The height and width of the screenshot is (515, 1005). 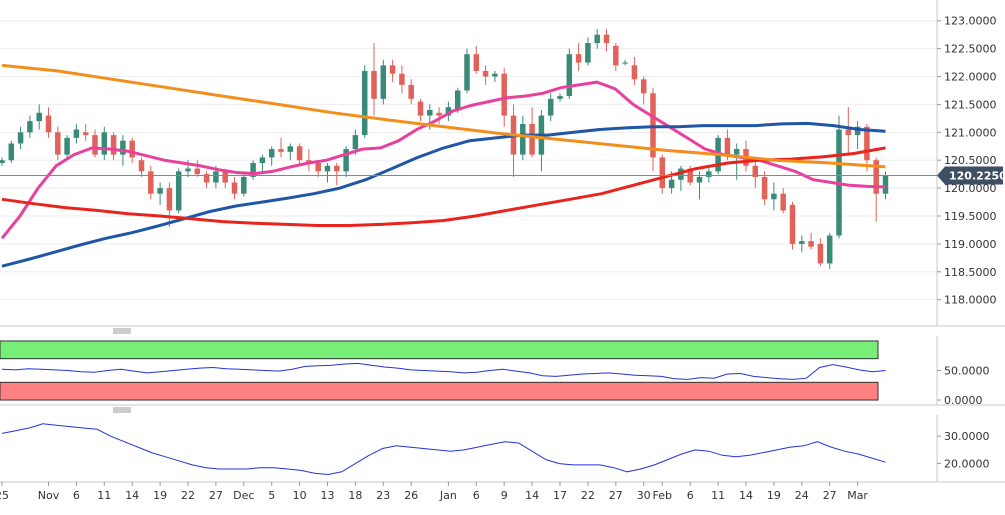 What do you see at coordinates (970, 104) in the screenshot?
I see `price-tick-label: 121.5000` at bounding box center [970, 104].